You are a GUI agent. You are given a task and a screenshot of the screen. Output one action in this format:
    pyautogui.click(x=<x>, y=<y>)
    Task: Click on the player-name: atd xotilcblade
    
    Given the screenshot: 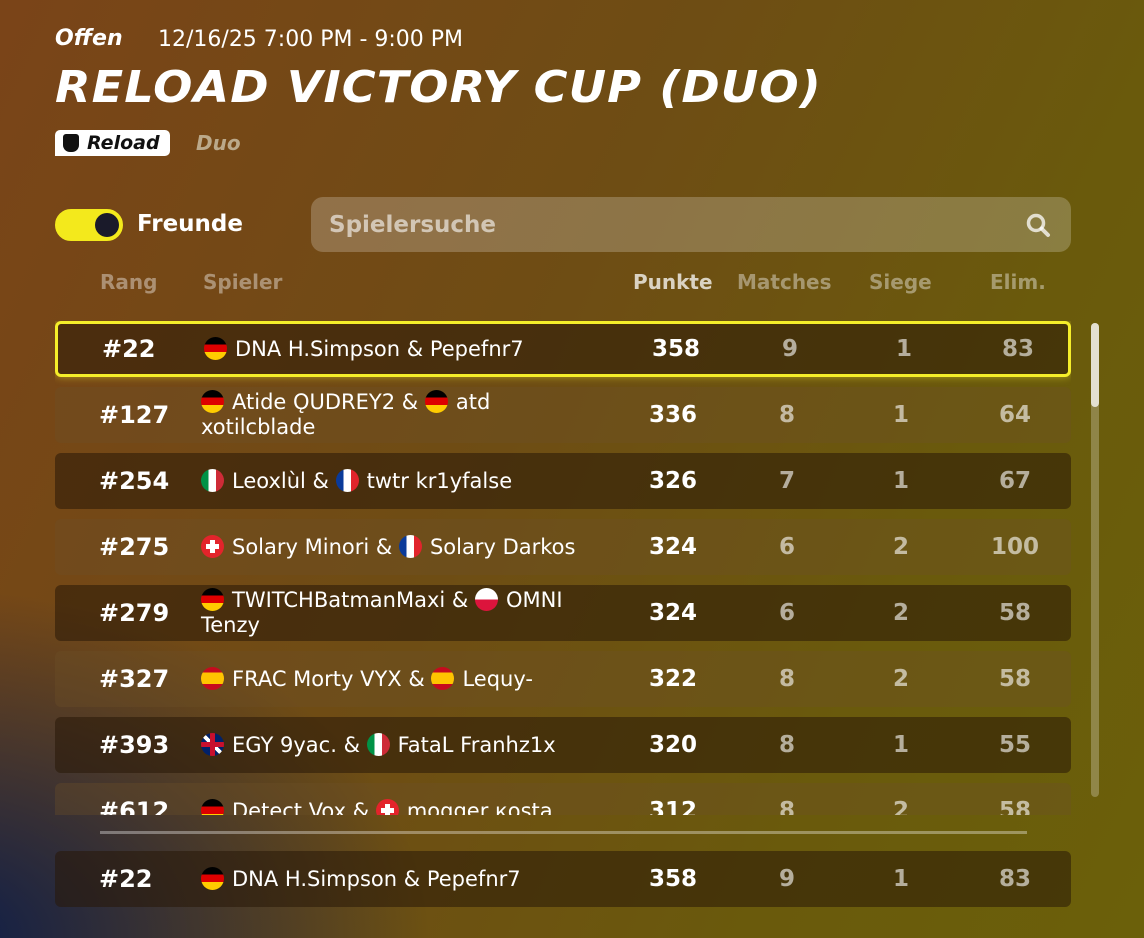 What is the action you would take?
    pyautogui.click(x=346, y=414)
    